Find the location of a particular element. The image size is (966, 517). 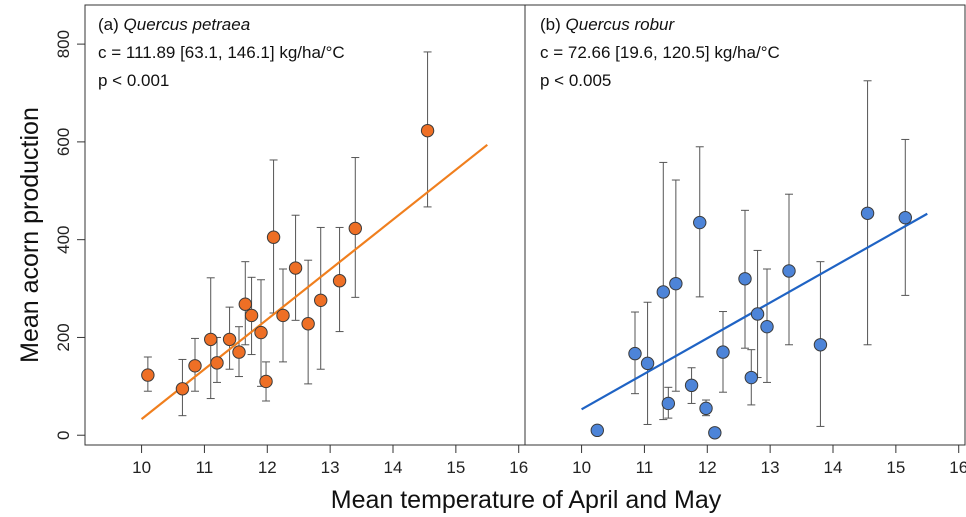

panel-b-stat-line: c = 72.66 [19.6, 120.5] kg/ha/°C is located at coordinates (660, 52).